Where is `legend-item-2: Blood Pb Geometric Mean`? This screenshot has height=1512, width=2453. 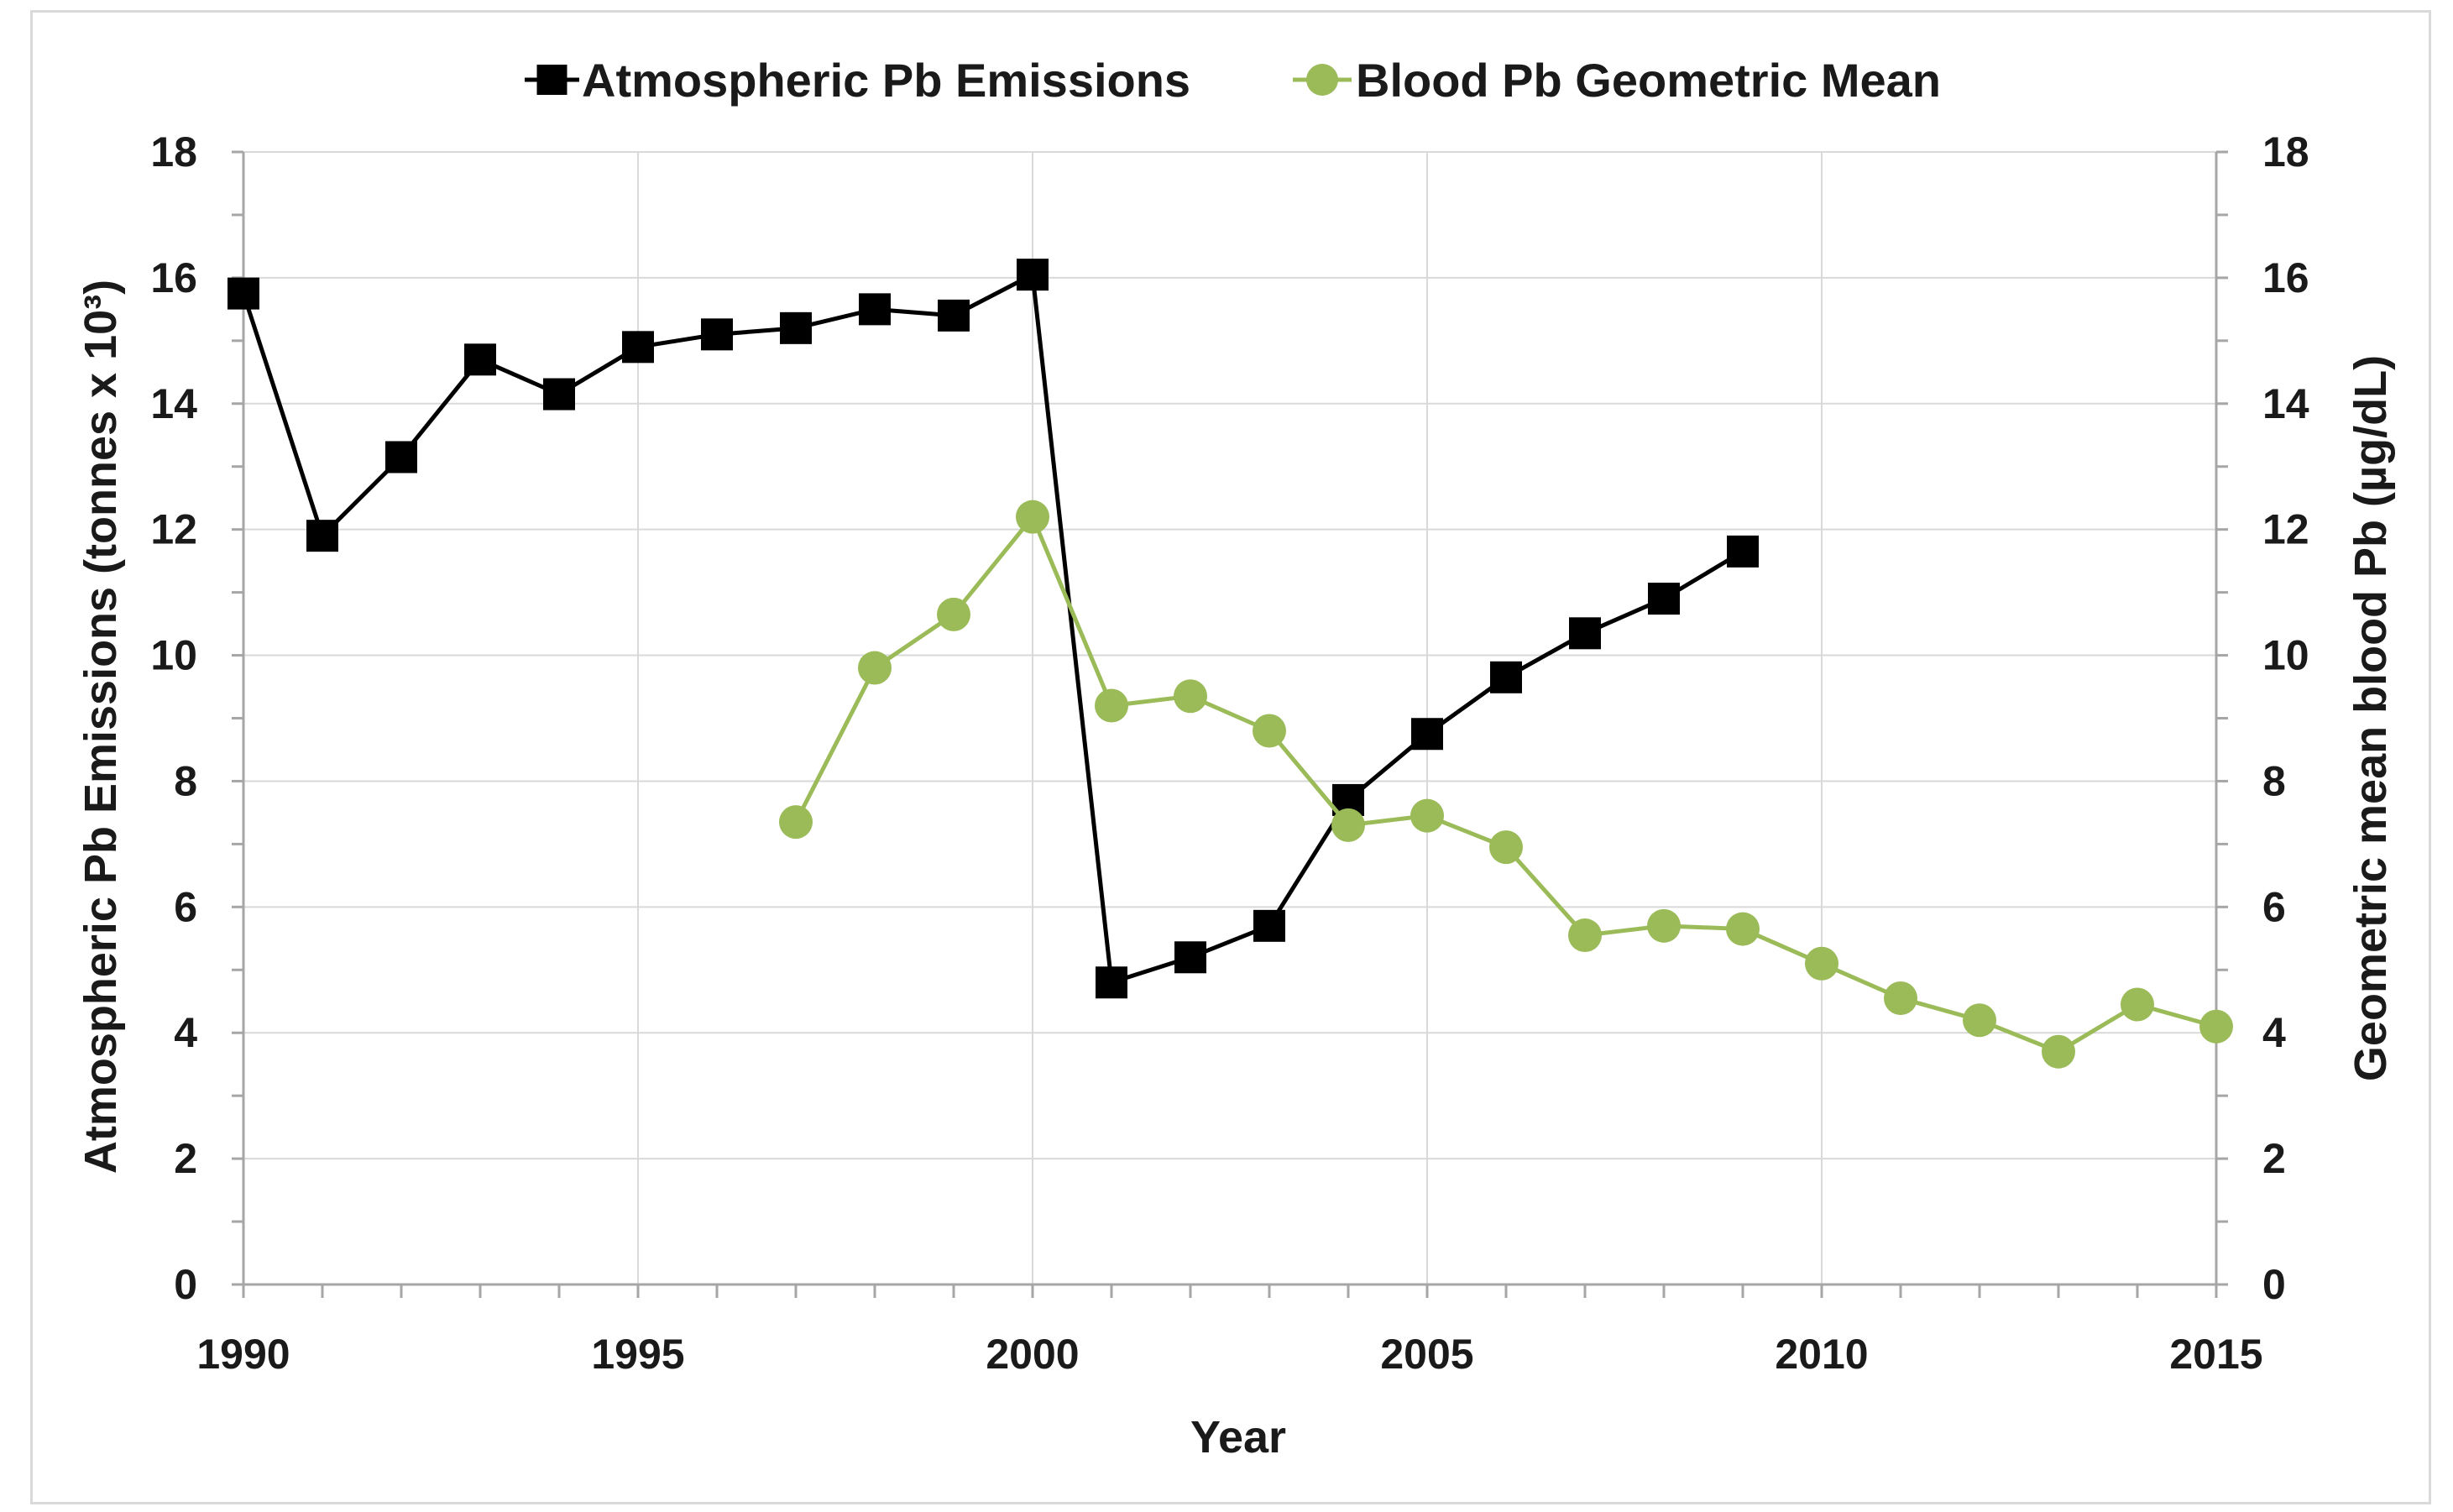 legend-item-2: Blood Pb Geometric Mean is located at coordinates (1617, 80).